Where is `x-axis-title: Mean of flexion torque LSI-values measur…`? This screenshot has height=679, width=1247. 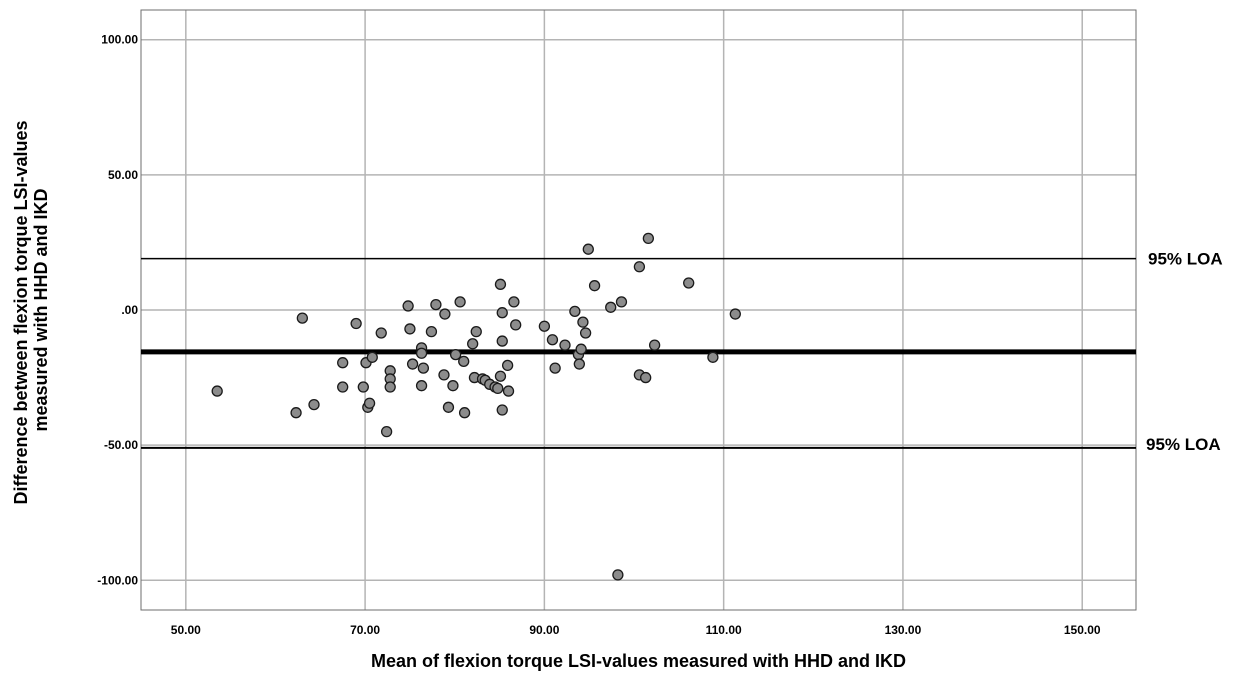 x-axis-title: Mean of flexion torque LSI-values measur… is located at coordinates (638, 661).